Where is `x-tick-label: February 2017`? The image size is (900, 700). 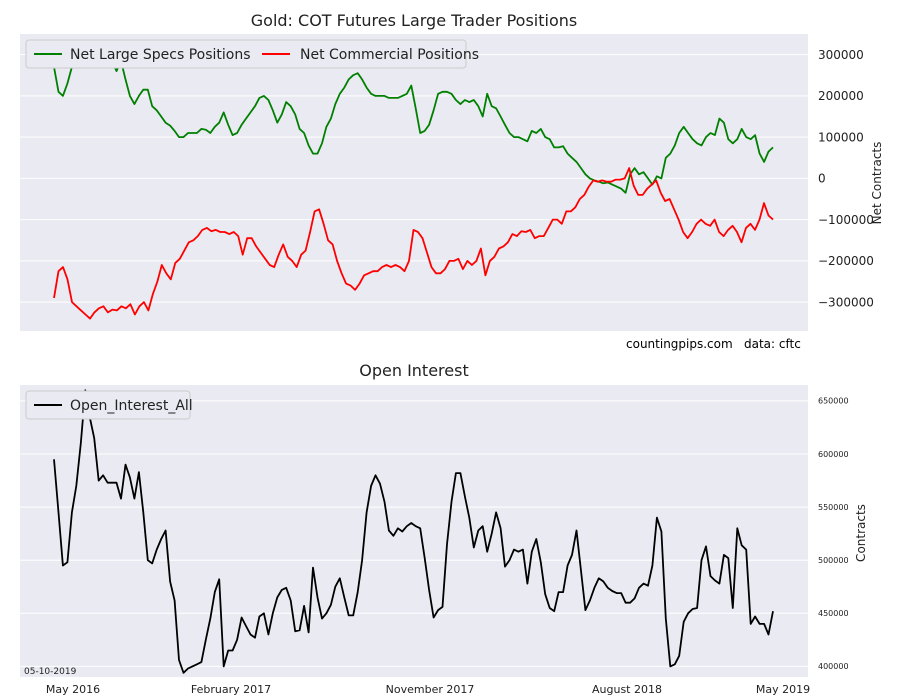
x-tick-label: February 2017 is located at coordinates (231, 689).